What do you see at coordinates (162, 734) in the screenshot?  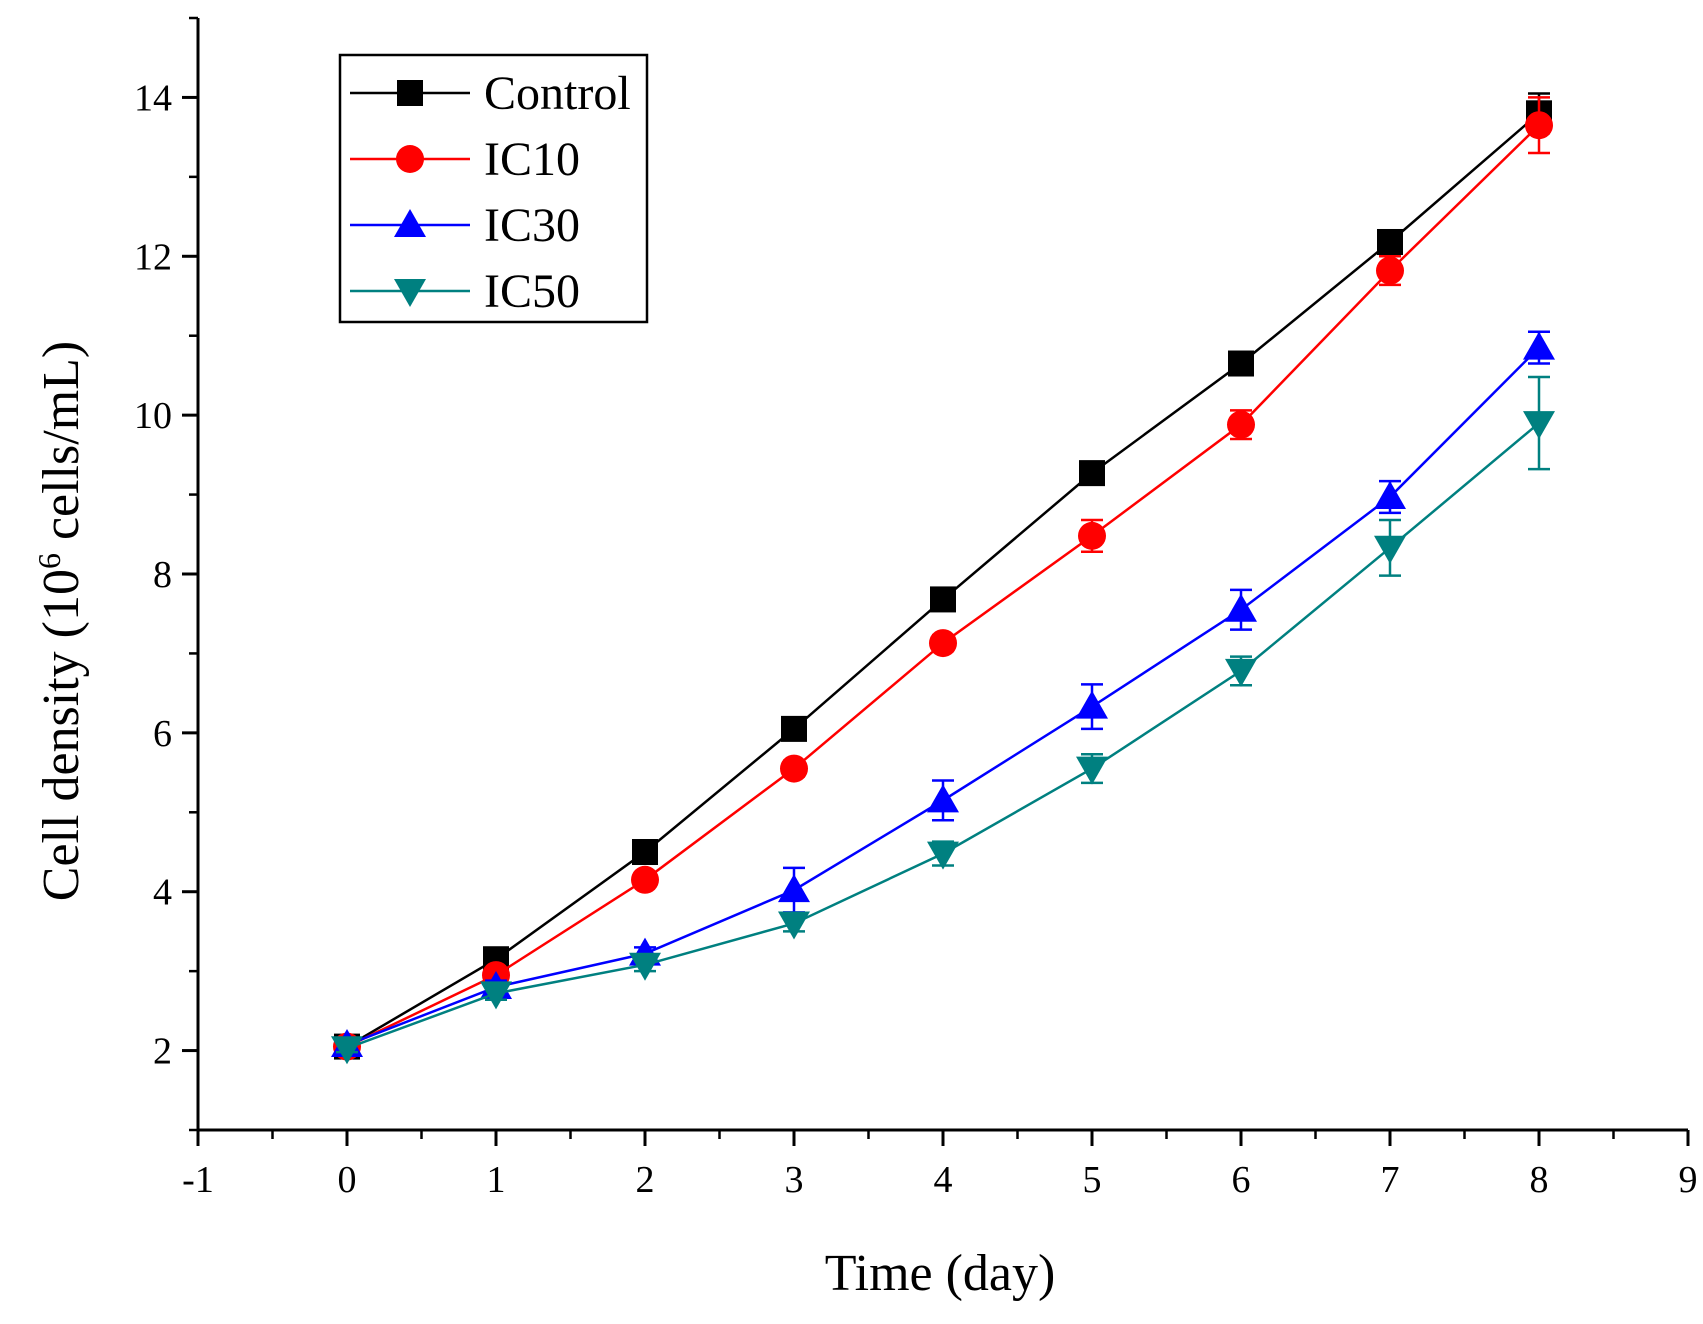 I see `y-tick-label: 6` at bounding box center [162, 734].